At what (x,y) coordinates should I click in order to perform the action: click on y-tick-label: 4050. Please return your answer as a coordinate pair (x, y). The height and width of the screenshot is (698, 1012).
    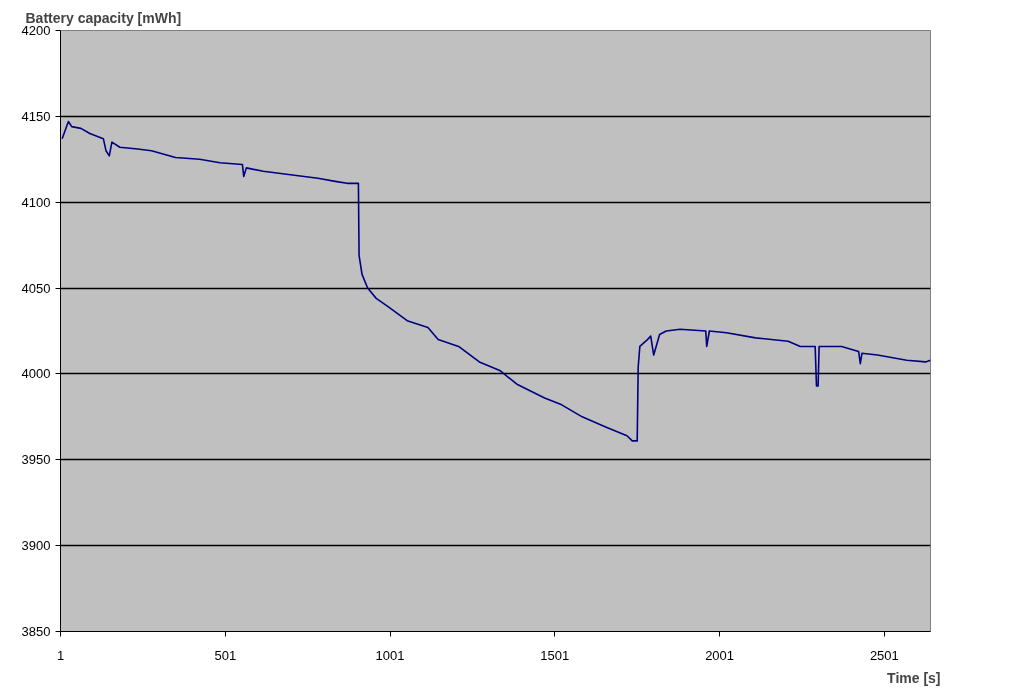
    Looking at the image, I should click on (36, 288).